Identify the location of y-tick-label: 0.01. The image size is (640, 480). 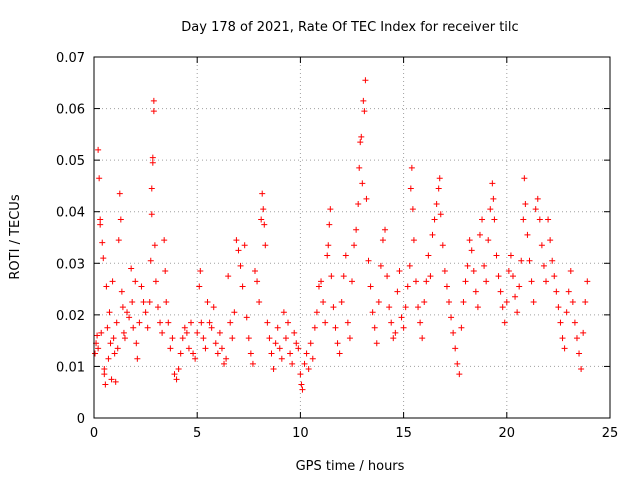
(70, 367).